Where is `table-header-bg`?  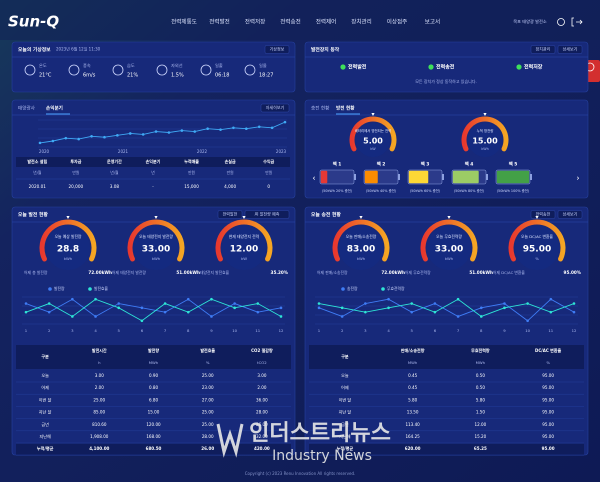 table-header-bg is located at coordinates (153, 357).